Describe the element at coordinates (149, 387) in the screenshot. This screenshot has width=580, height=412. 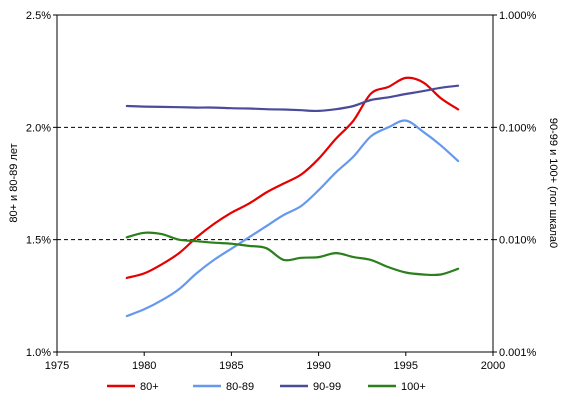
I see `legend-label-80+: 80+` at that location.